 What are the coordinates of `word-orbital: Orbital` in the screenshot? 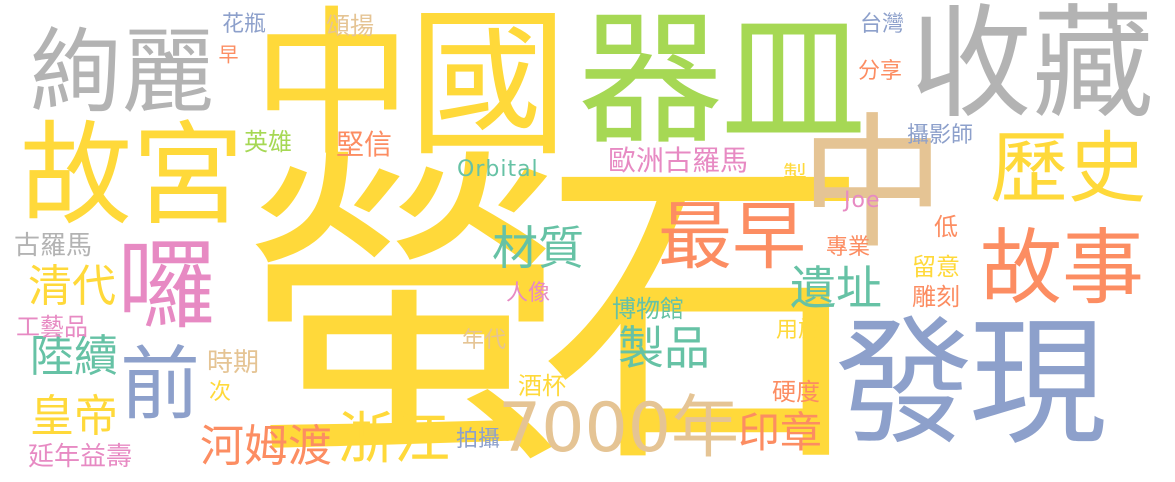 It's located at (498, 169).